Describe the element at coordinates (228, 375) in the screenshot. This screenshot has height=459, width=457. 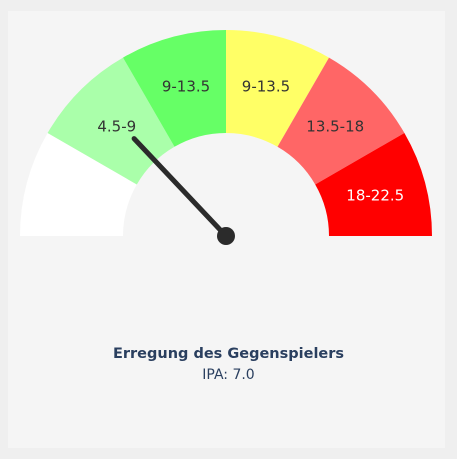
I see `gauge-subtitle: IPA: 7.0` at that location.